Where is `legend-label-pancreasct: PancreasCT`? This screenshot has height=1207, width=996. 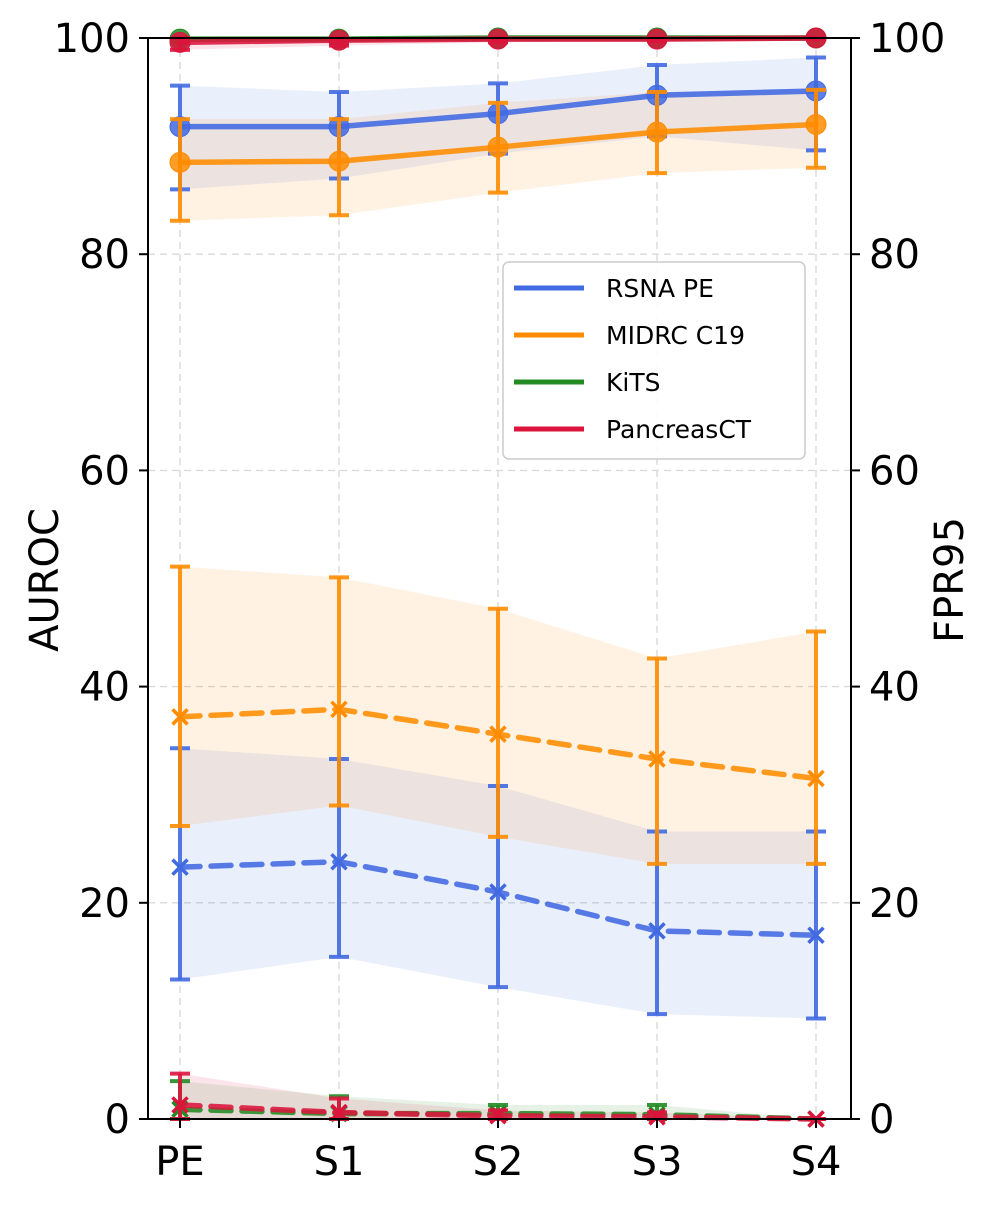 legend-label-pancreasct: PancreasCT is located at coordinates (679, 429).